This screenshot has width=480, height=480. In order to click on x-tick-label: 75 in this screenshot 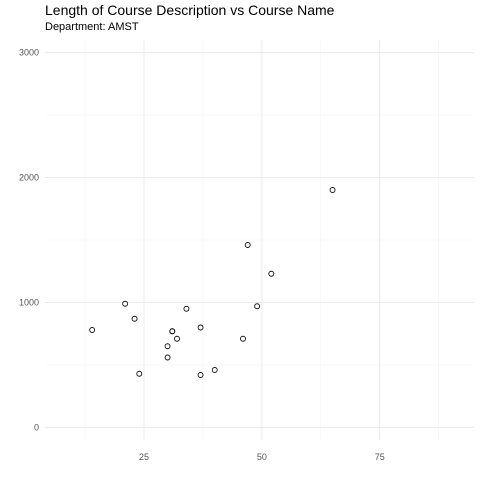, I will do `click(380, 457)`.